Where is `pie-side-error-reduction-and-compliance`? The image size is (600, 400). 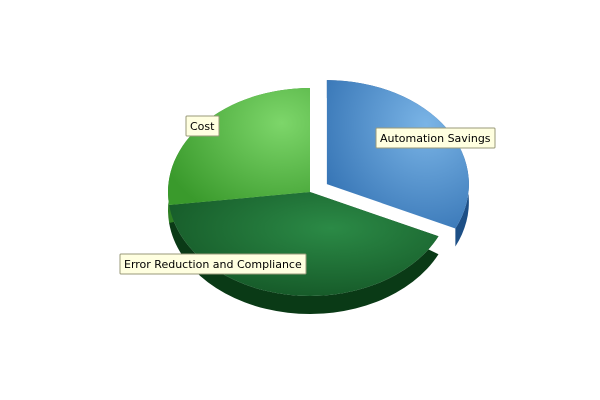 pie-side-error-reduction-and-compliance is located at coordinates (304, 253).